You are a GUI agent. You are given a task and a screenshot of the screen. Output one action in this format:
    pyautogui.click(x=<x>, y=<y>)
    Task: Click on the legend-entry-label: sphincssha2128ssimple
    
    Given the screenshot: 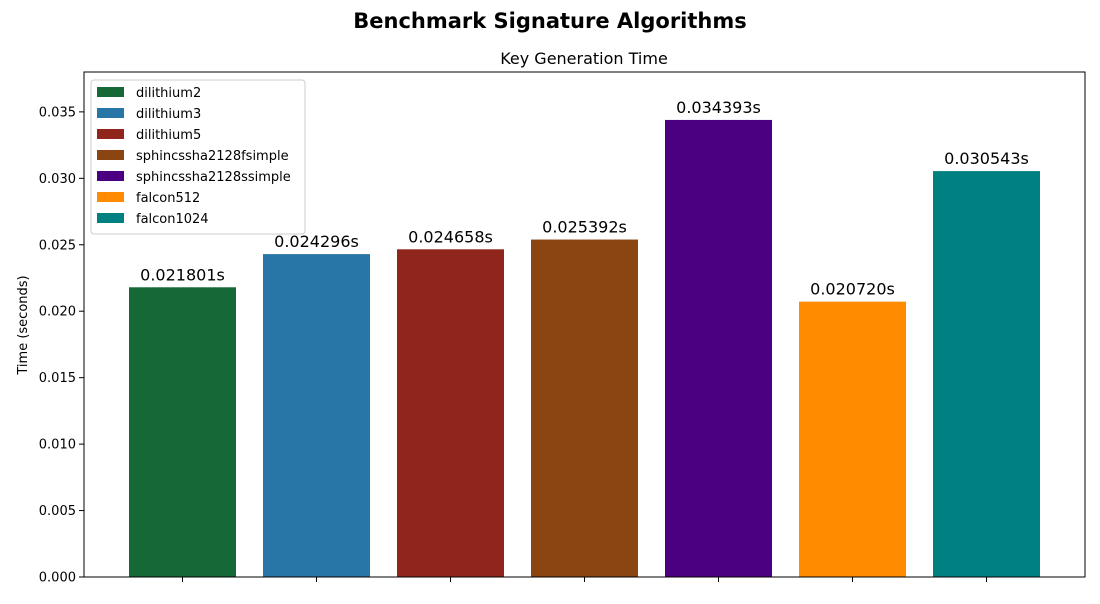 What is the action you would take?
    pyautogui.click(x=213, y=177)
    